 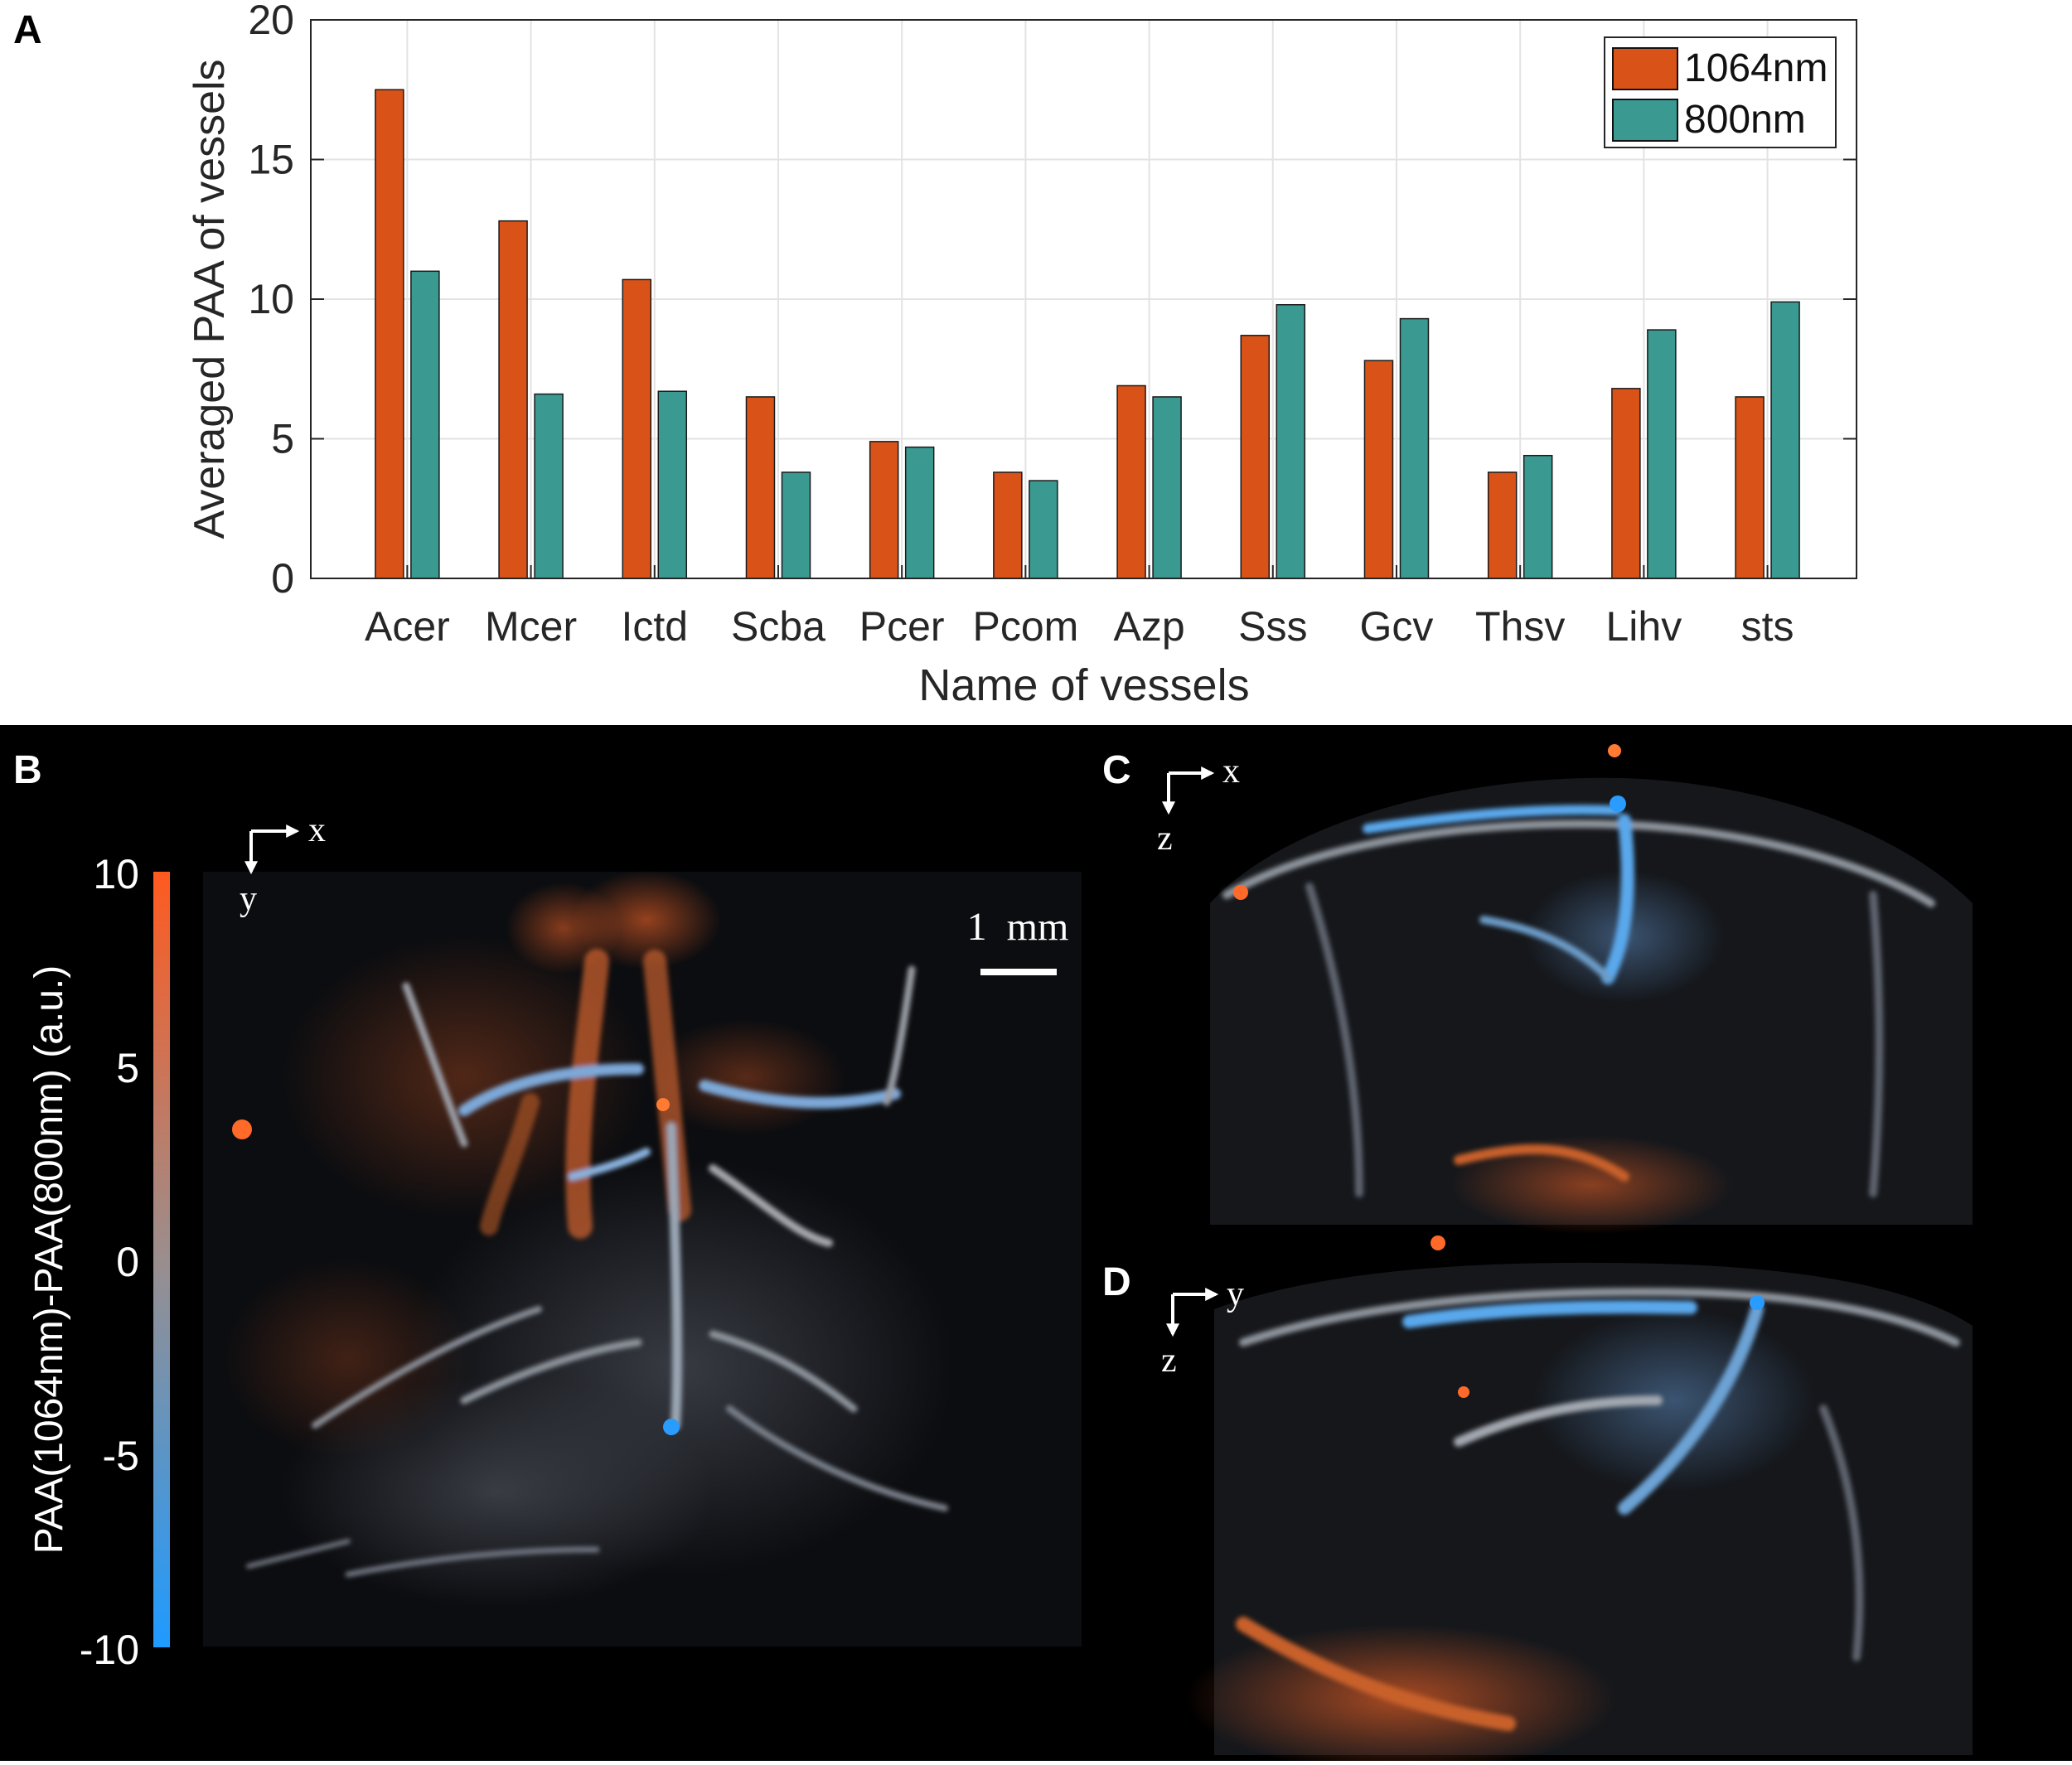 I want to click on colorbar-tick: 0, so click(x=127, y=1262).